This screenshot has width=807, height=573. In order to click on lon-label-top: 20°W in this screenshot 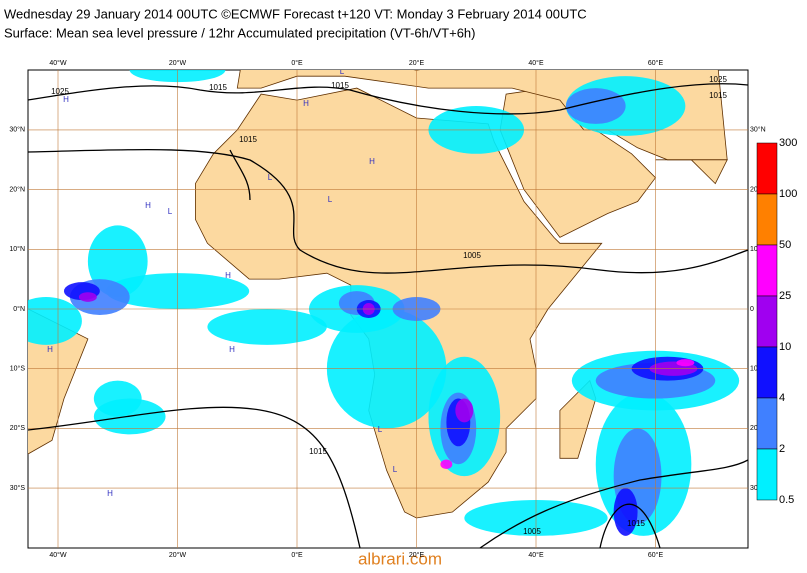, I will do `click(178, 63)`.